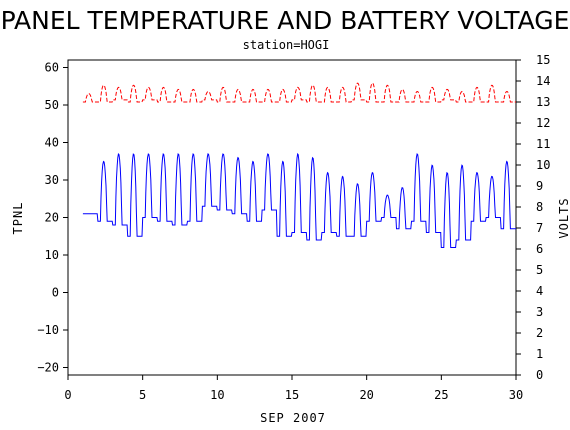  What do you see at coordinates (52, 68) in the screenshot?
I see `left-tick-label: 60` at bounding box center [52, 68].